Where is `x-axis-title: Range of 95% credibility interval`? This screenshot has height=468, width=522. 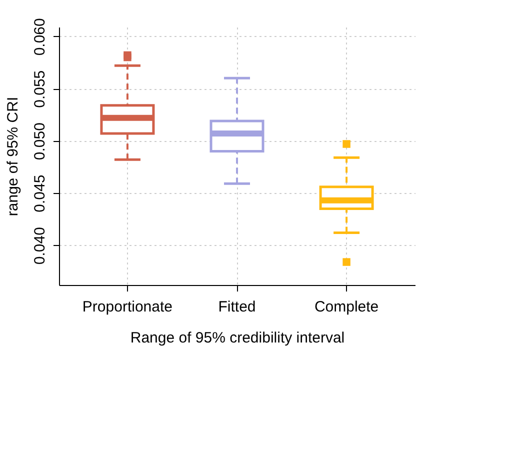 x-axis-title: Range of 95% credibility interval is located at coordinates (237, 338).